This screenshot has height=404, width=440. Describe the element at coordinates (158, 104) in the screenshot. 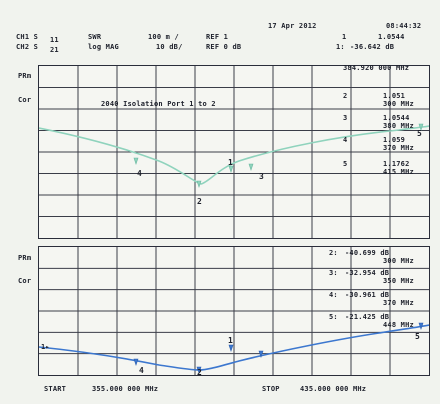

I see `trace-title: 2040 Isolation Port 1 to 2` at that location.